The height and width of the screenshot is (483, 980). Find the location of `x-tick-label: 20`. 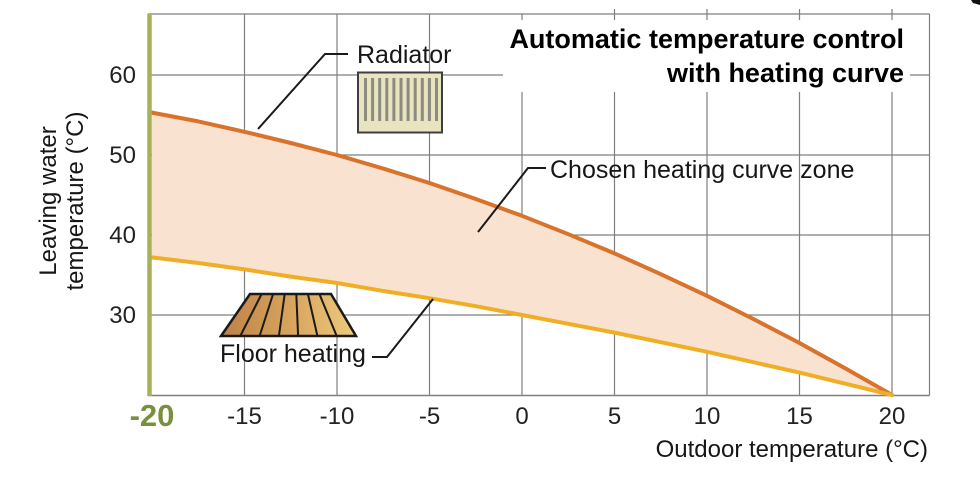

x-tick-label: 20 is located at coordinates (892, 416).